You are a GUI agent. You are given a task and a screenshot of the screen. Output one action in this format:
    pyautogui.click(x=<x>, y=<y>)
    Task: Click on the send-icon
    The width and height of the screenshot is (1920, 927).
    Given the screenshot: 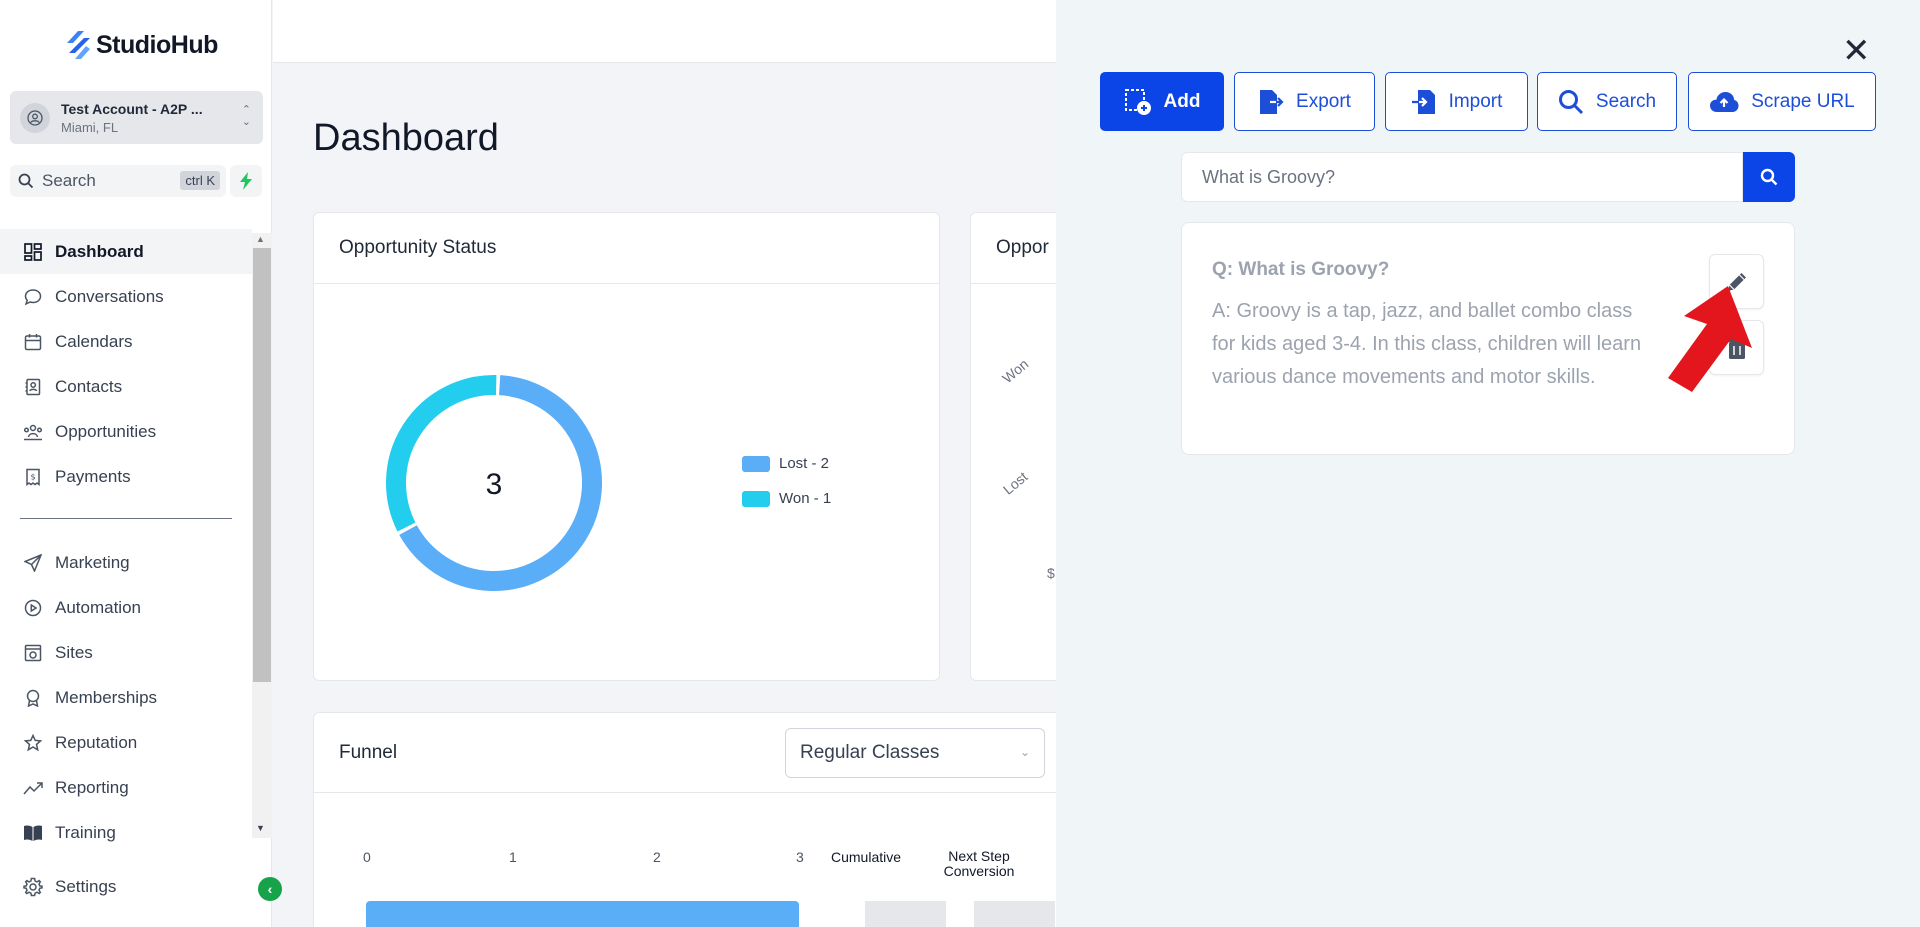 What is the action you would take?
    pyautogui.click(x=33, y=563)
    